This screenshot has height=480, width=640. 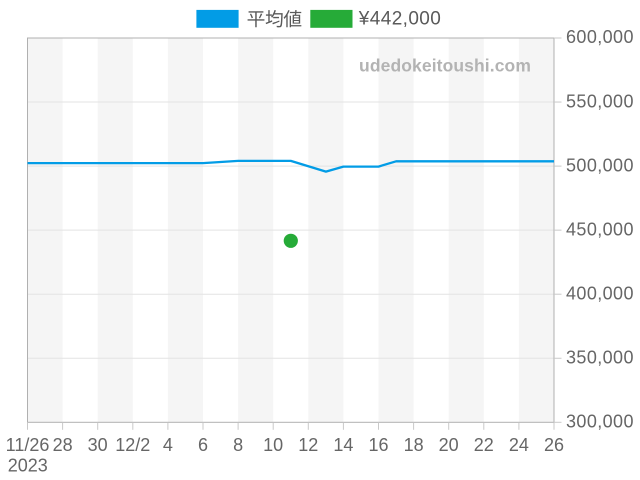 What do you see at coordinates (28, 445) in the screenshot?
I see `svg-text: 11/26` at bounding box center [28, 445].